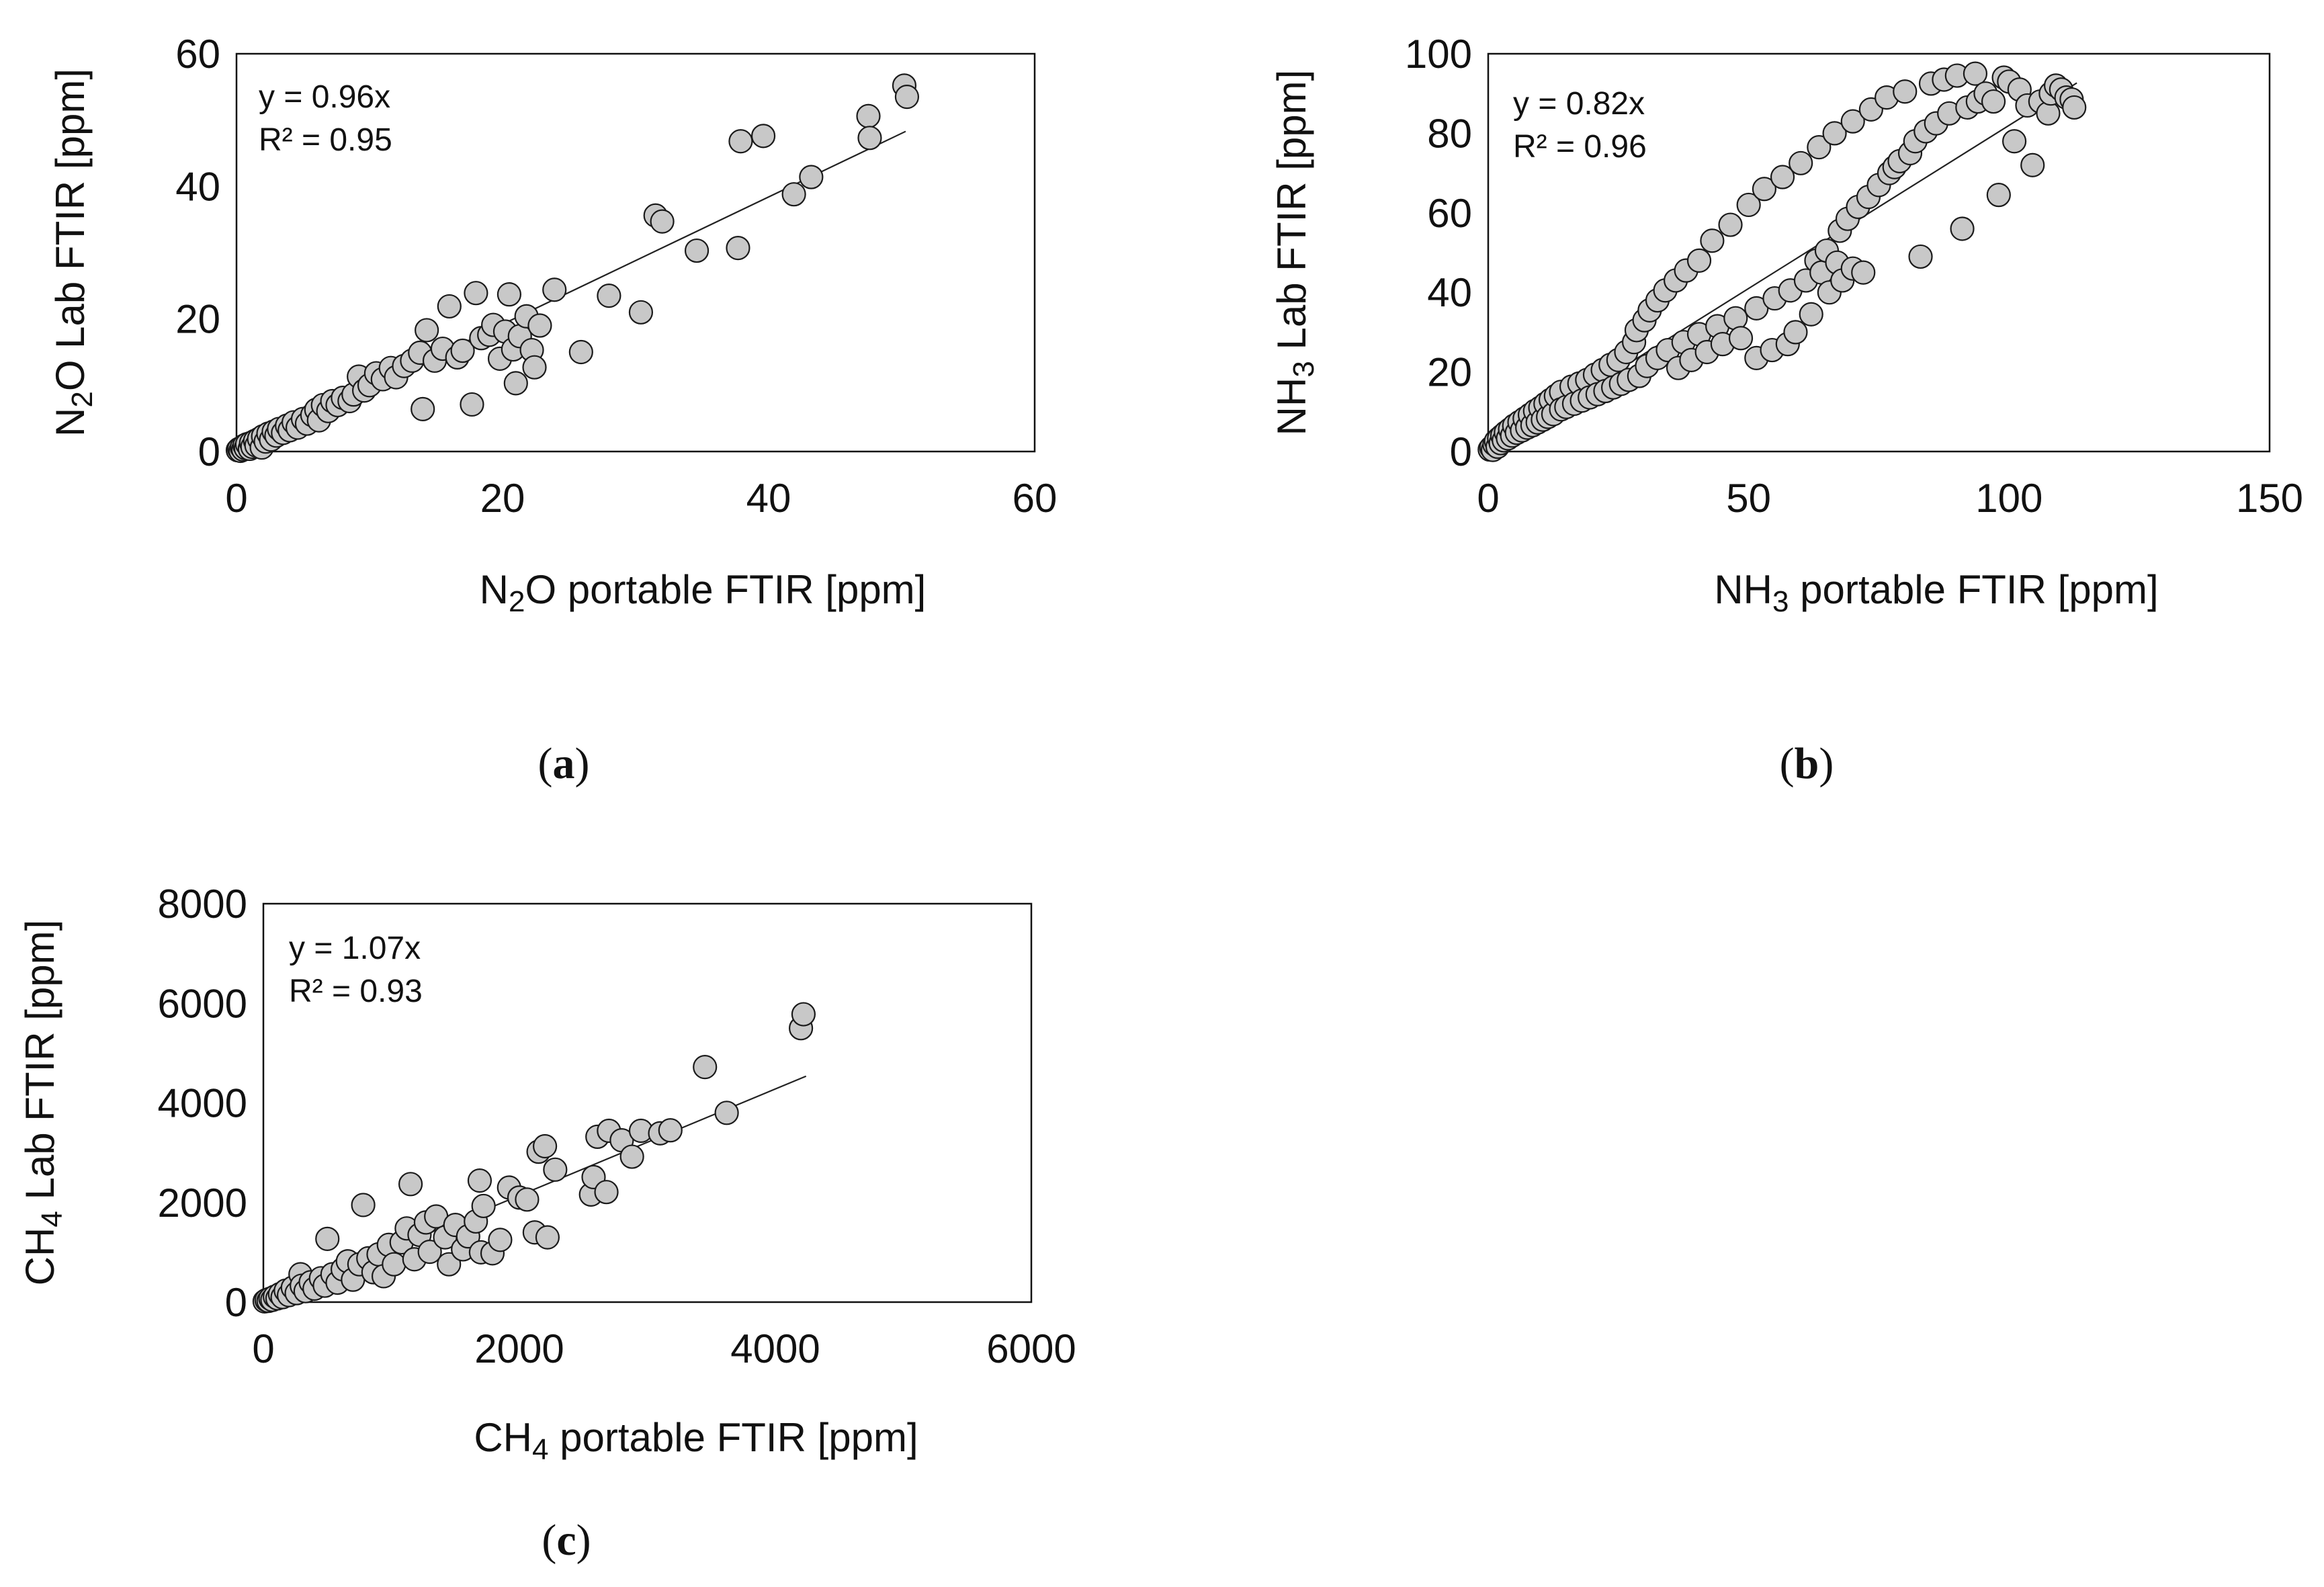 The image size is (2324, 1587). I want to click on points-a, so click(572, 268).